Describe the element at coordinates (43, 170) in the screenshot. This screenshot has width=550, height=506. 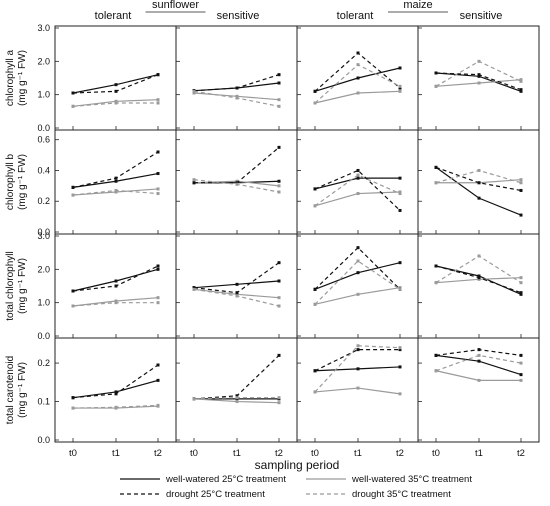
I see `y-tick-label: 0.4` at that location.